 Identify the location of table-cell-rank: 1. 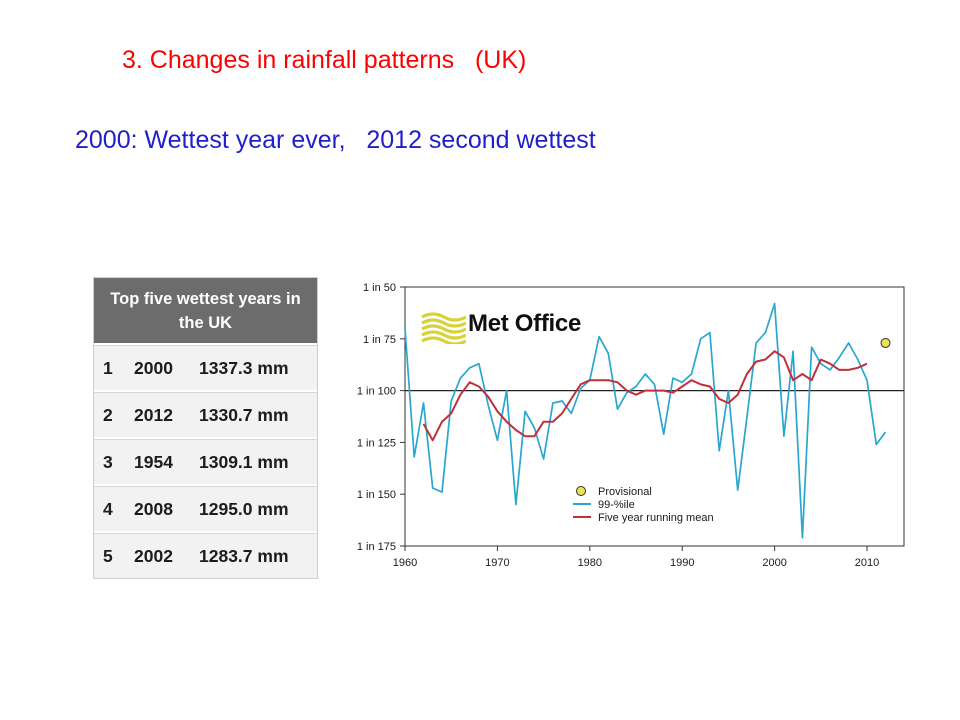
(108, 368).